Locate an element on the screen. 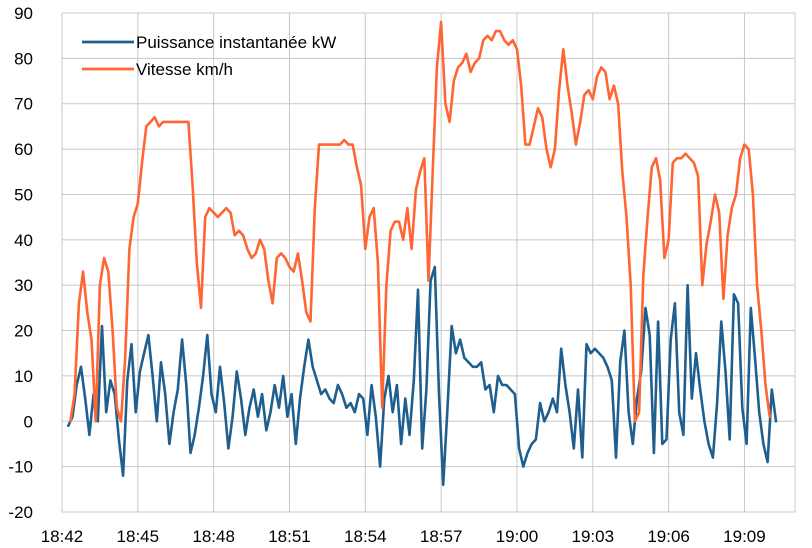  x-tick-label: 18:51 is located at coordinates (289, 536).